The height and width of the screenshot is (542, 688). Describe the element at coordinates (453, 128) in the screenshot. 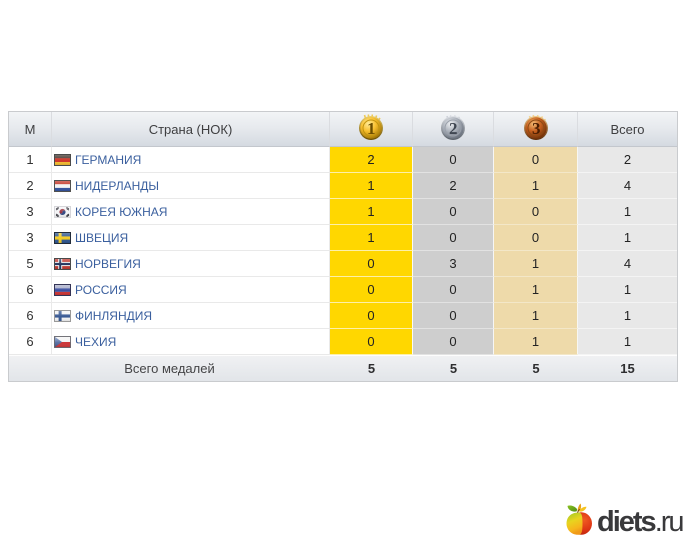

I see `svg-text: 2` at that location.